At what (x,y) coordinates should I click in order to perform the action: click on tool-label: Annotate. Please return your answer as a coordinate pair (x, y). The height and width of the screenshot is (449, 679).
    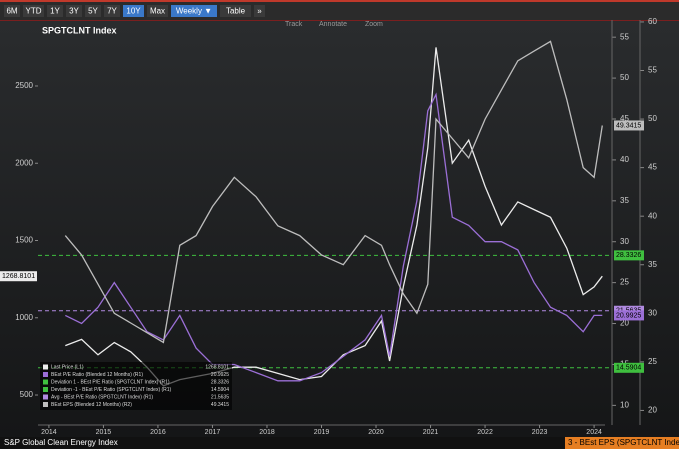
    Looking at the image, I should click on (333, 24).